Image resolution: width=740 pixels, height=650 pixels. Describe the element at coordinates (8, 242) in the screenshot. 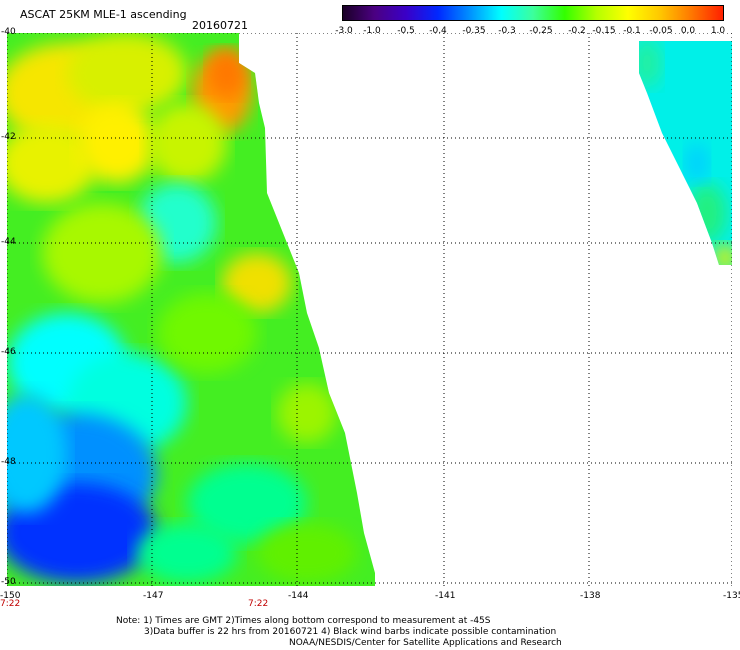

I see `y-tick-label: -44` at that location.